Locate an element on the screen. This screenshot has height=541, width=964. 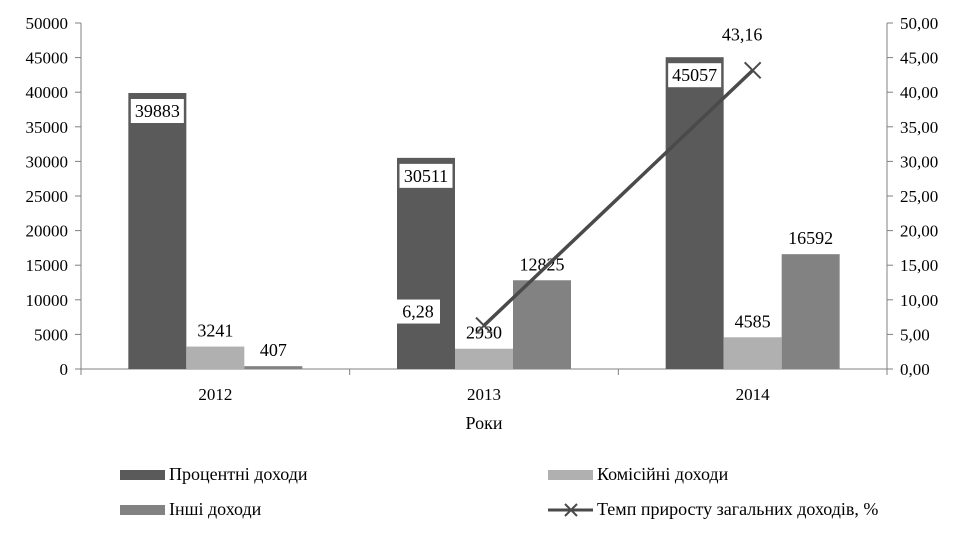
y2-tick-label: 15,00 is located at coordinates (919, 265).